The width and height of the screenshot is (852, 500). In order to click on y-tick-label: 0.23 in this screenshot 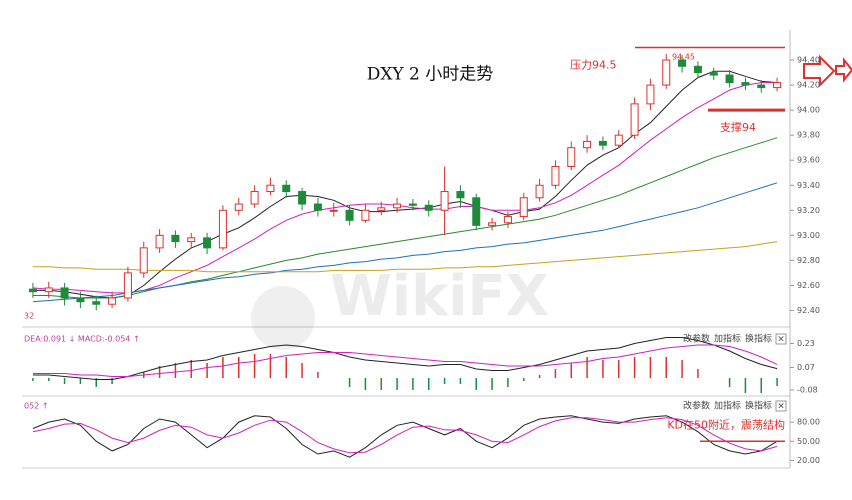, I will do `click(806, 343)`.